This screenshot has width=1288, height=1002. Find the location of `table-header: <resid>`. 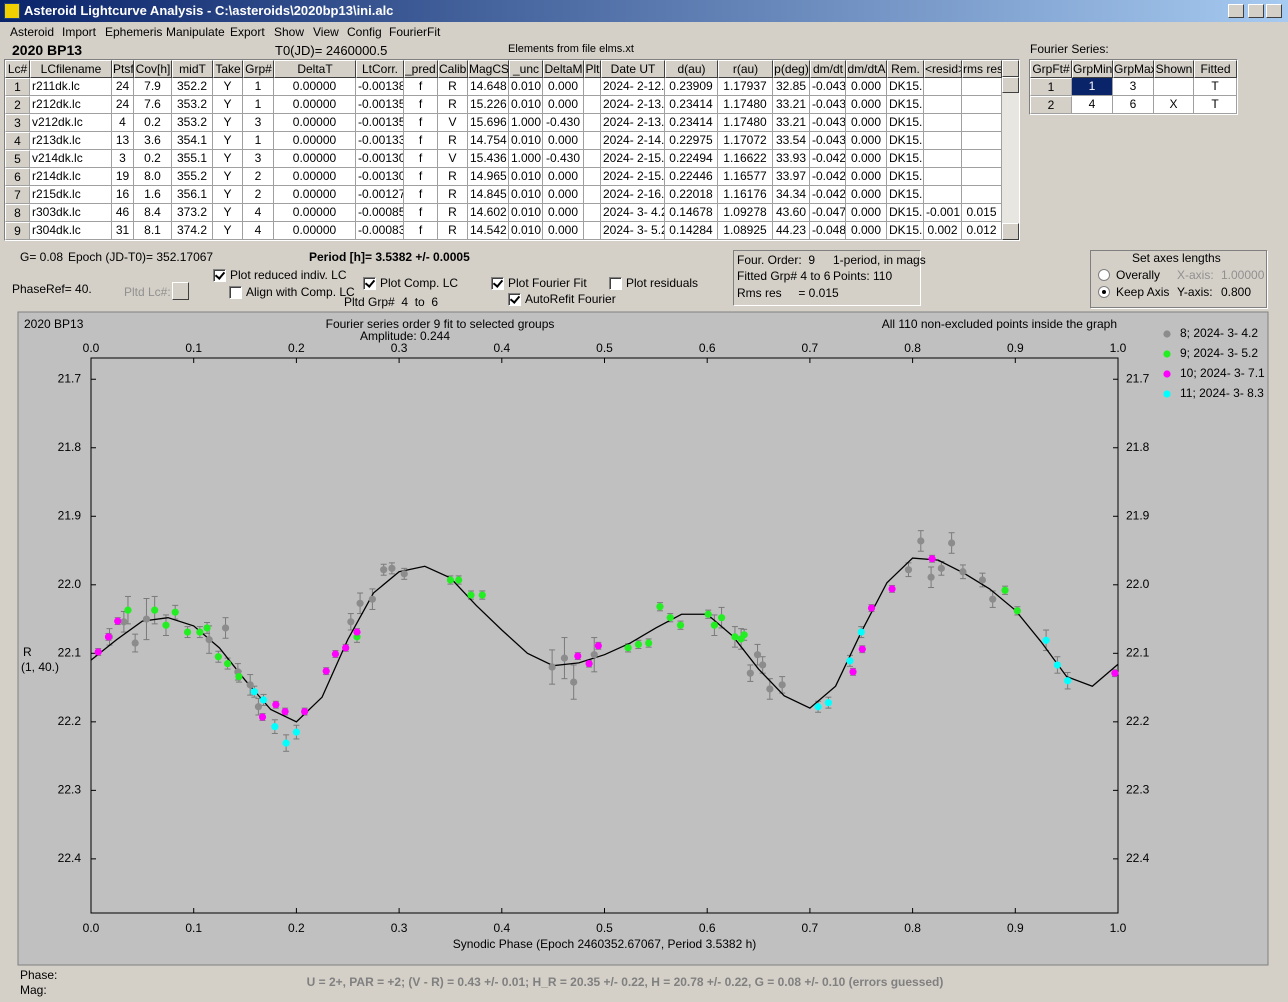

table-header: <resid> is located at coordinates (943, 69).